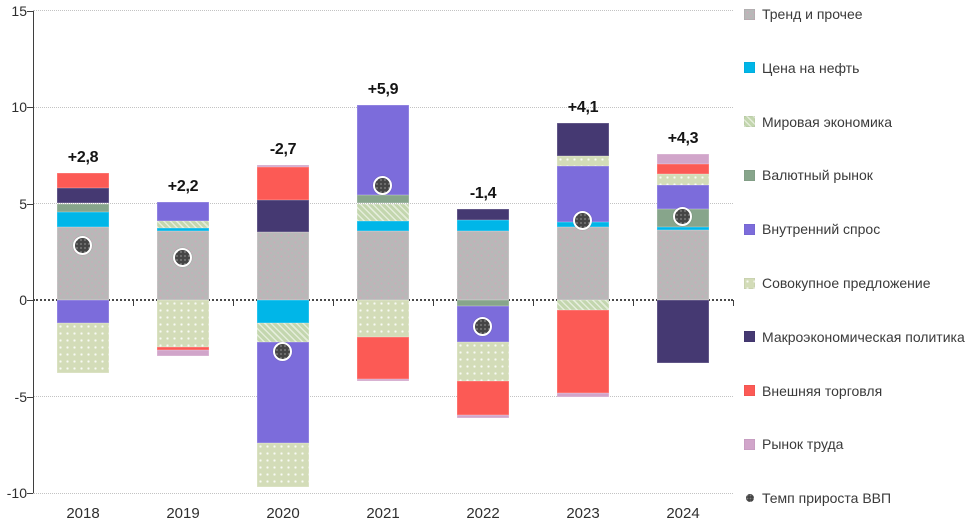  Describe the element at coordinates (183, 513) in the screenshot. I see `x-axis-category-label: 2019` at that location.